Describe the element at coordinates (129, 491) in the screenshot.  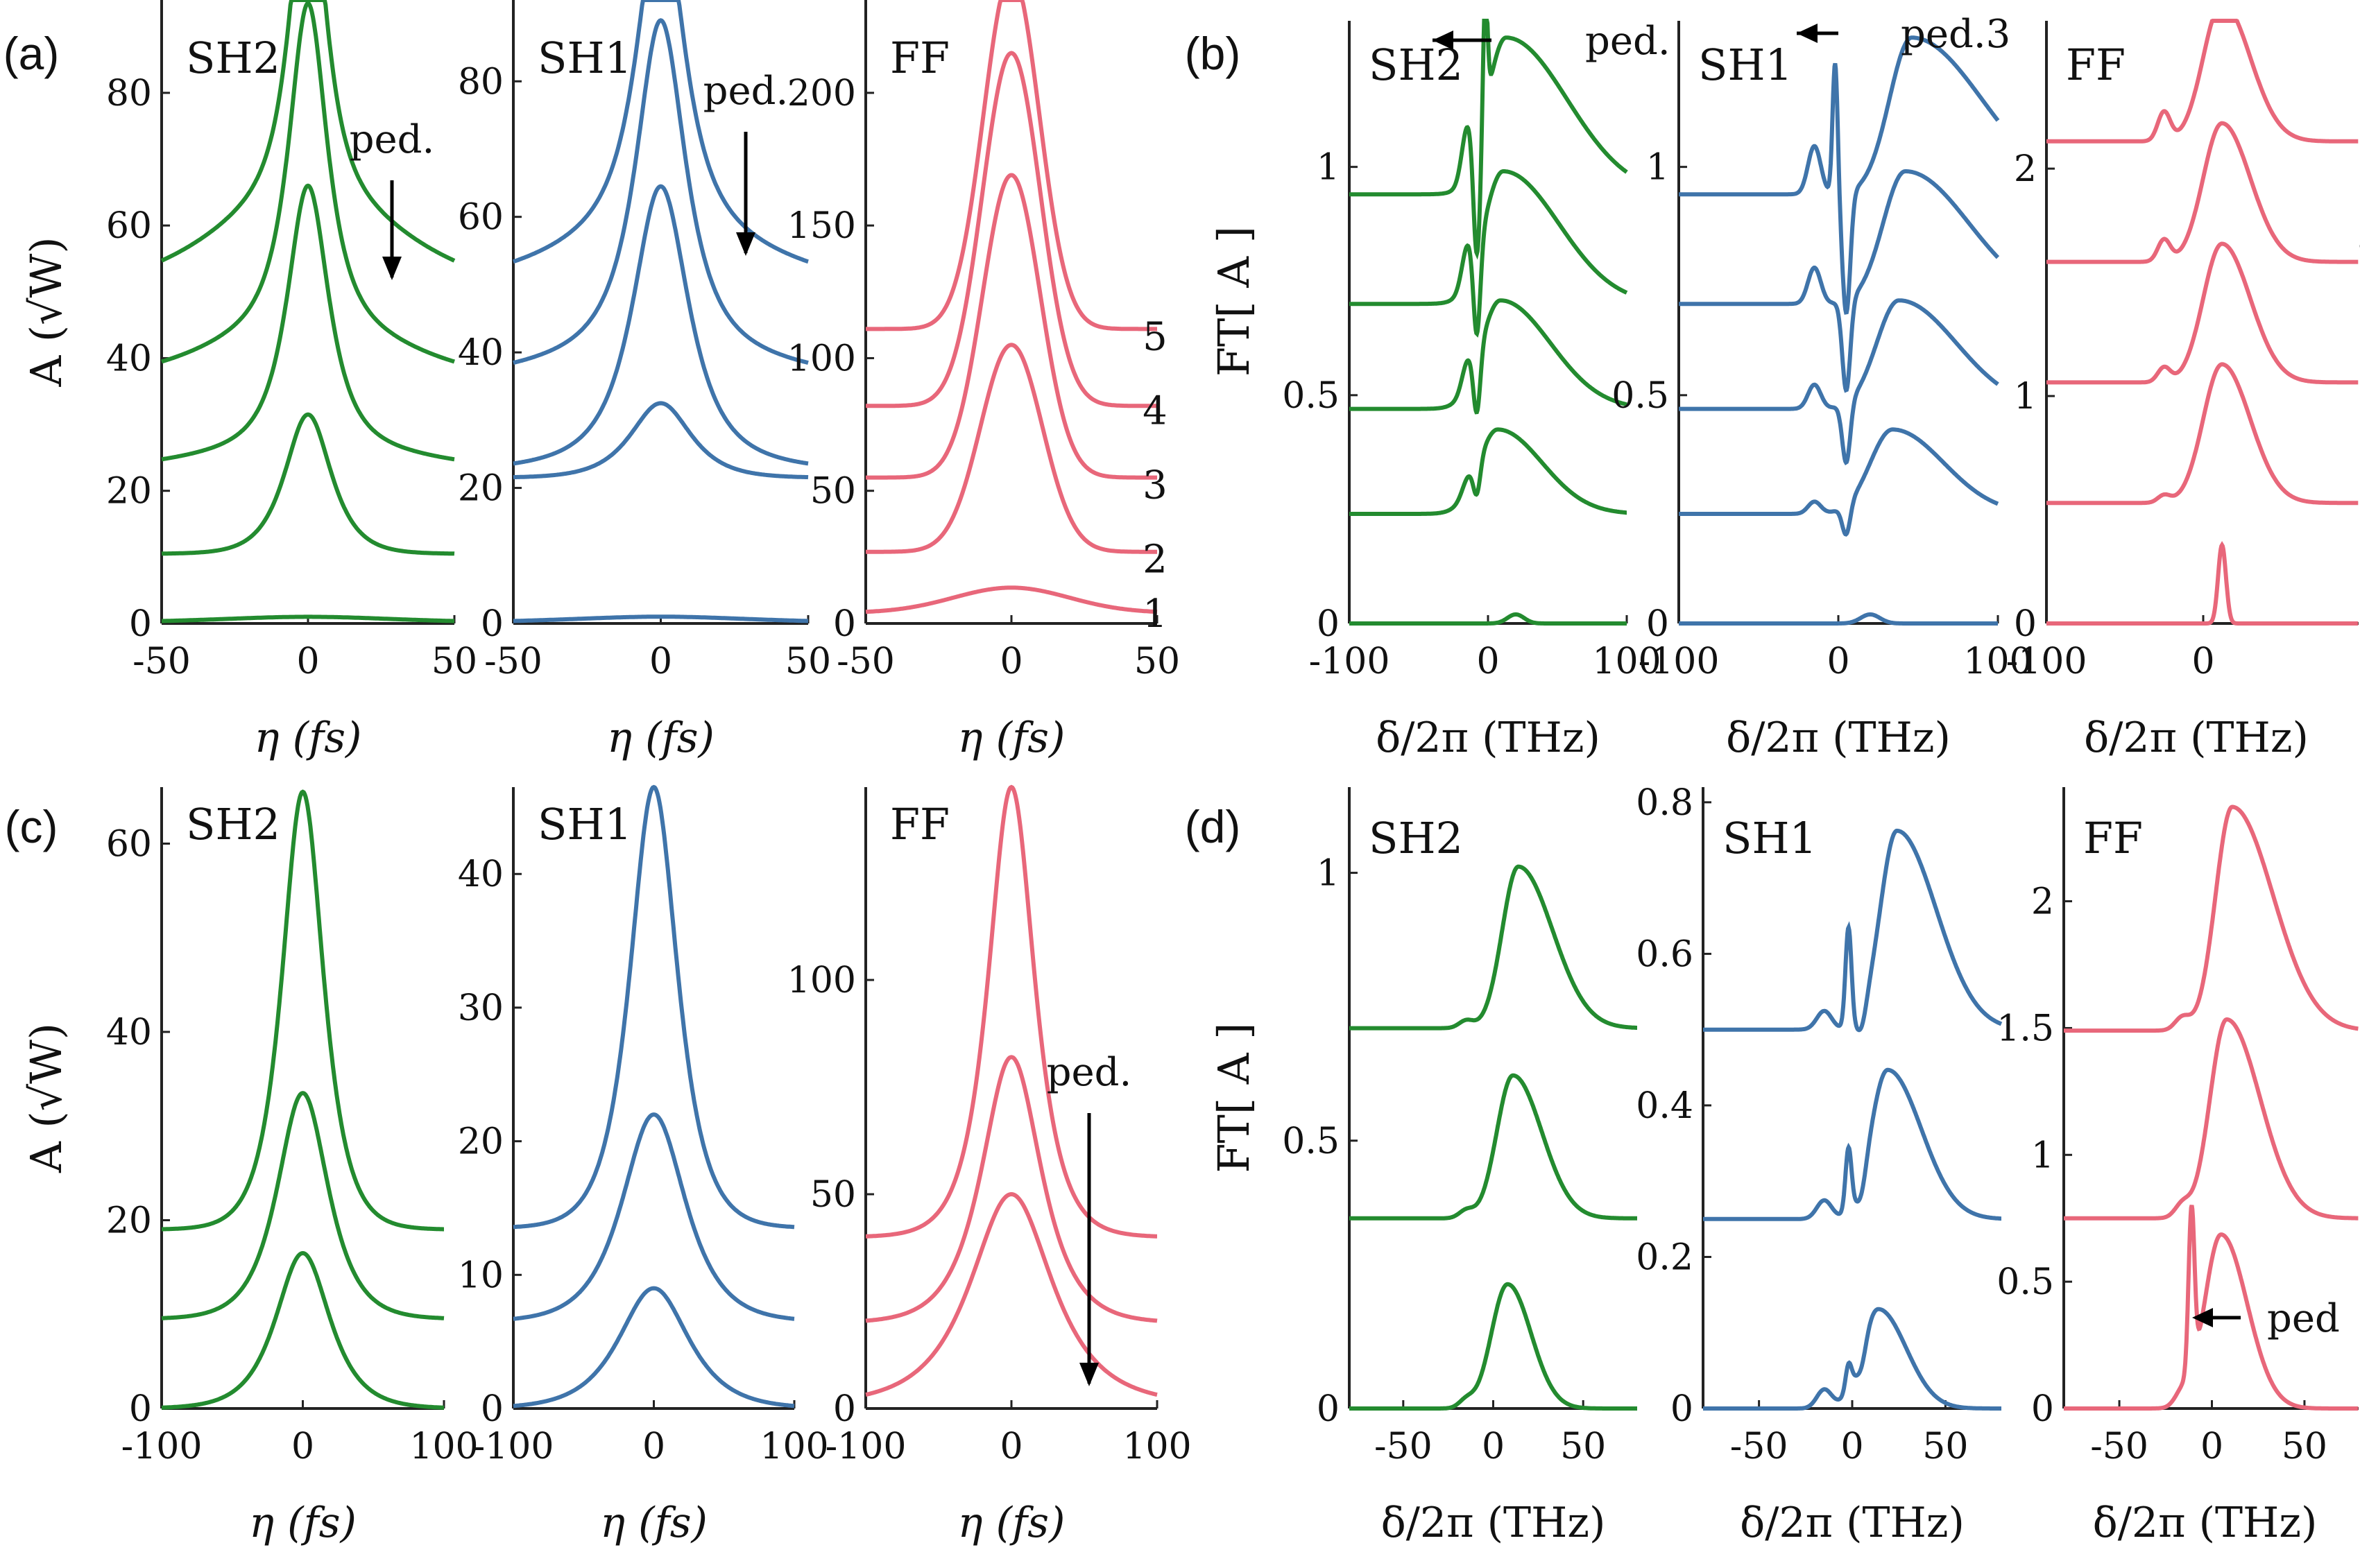
I see `y-tick-label: 20` at that location.